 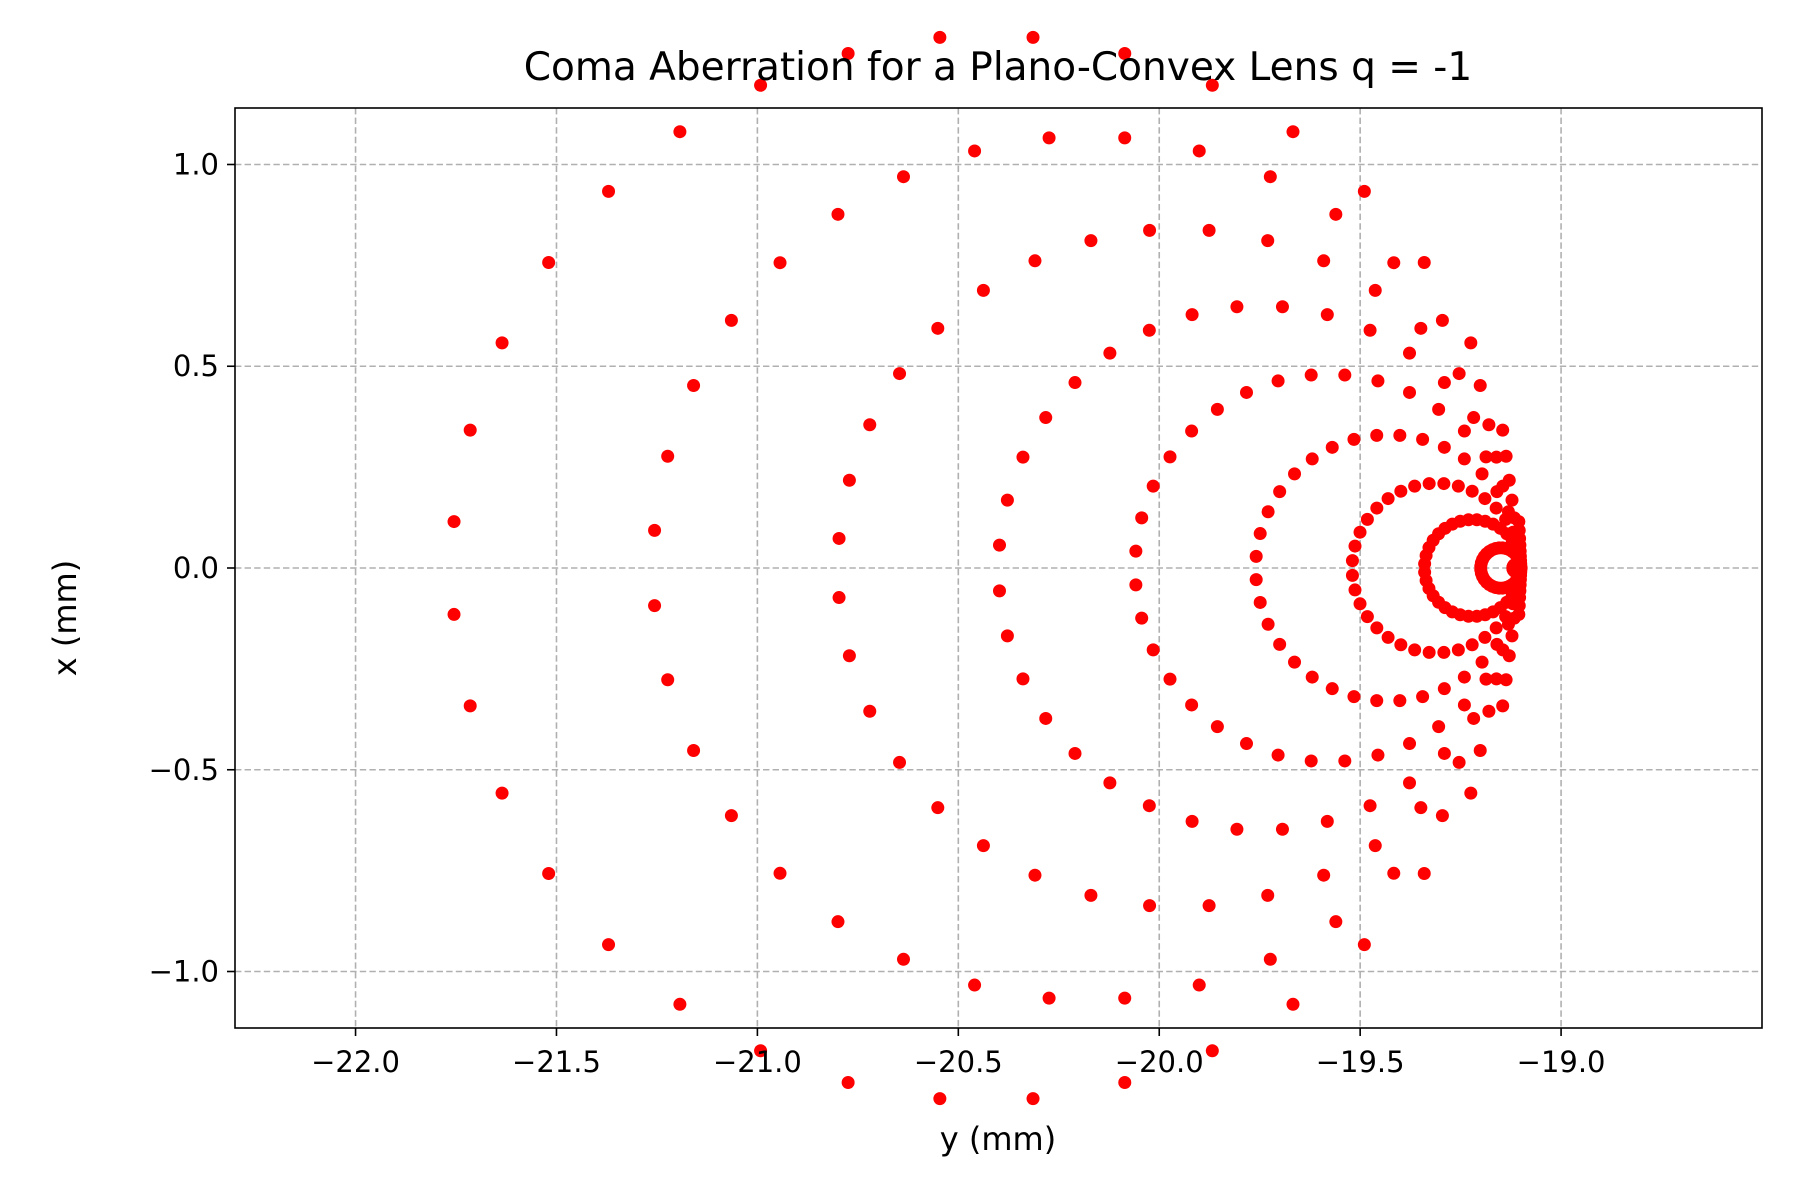 I want to click on x-tick-label: −19.5, so click(x=1360, y=1062).